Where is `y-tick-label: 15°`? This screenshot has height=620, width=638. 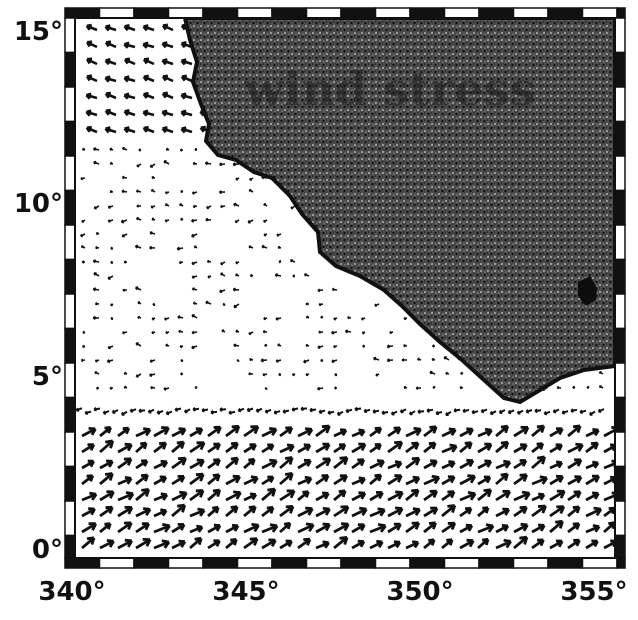
y-tick-label: 15° is located at coordinates (38, 32).